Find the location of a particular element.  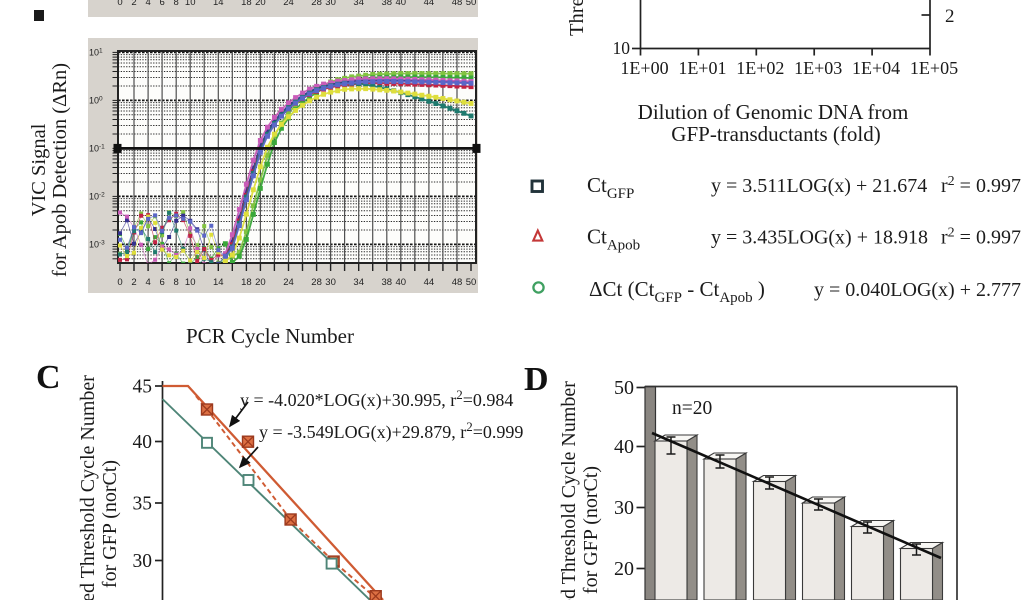

svg-text: D is located at coordinates (536, 379).